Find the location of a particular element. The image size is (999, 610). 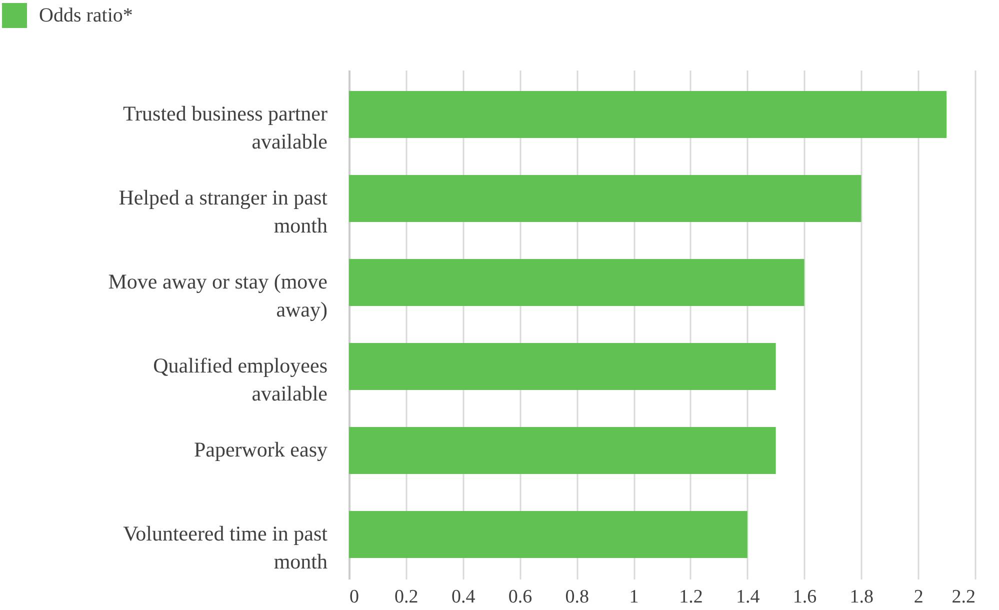

x-tick-label: 1 is located at coordinates (634, 597).